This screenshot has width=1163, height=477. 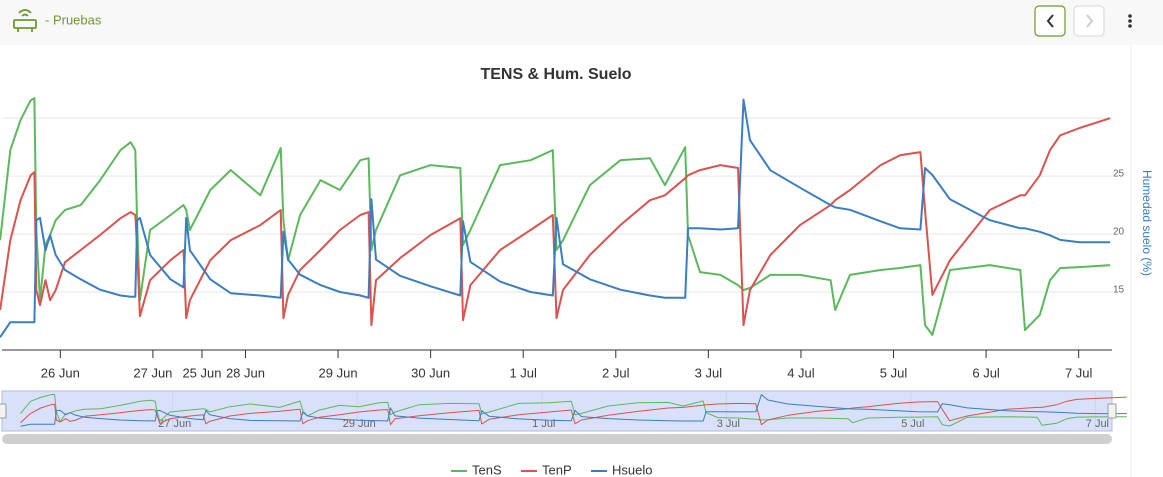 What do you see at coordinates (1097, 424) in the screenshot?
I see `navigator-tick-label: 7 Jul` at bounding box center [1097, 424].